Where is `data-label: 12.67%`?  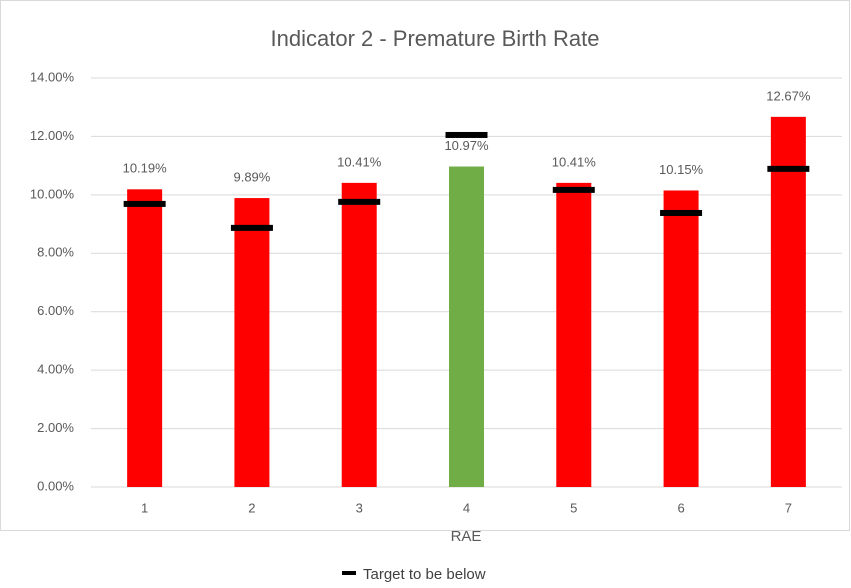
data-label: 12.67% is located at coordinates (788, 95).